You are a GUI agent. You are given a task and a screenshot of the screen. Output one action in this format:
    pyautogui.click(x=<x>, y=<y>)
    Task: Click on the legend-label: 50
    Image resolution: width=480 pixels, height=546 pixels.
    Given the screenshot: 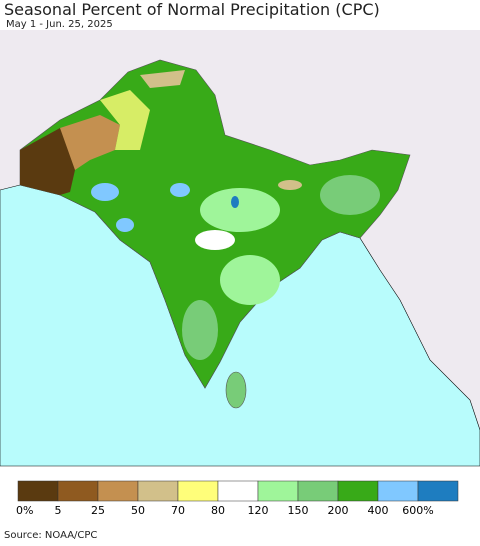 What is the action you would take?
    pyautogui.click(x=138, y=510)
    